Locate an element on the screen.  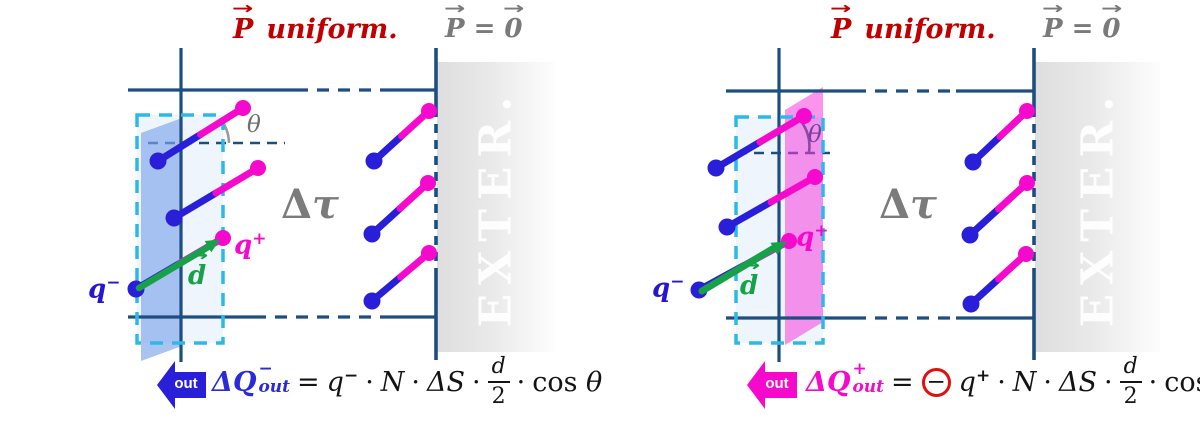
delta-symbol: Δ is located at coordinates (895, 204).